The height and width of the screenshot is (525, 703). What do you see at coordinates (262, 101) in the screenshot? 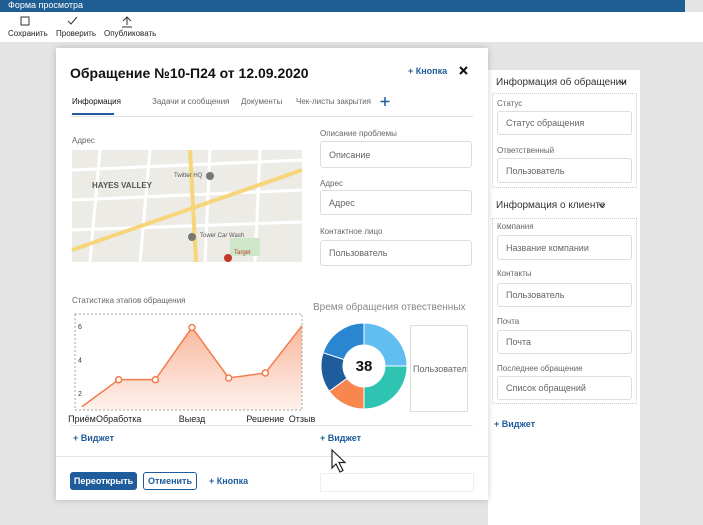
I see `tab: Документы` at bounding box center [262, 101].